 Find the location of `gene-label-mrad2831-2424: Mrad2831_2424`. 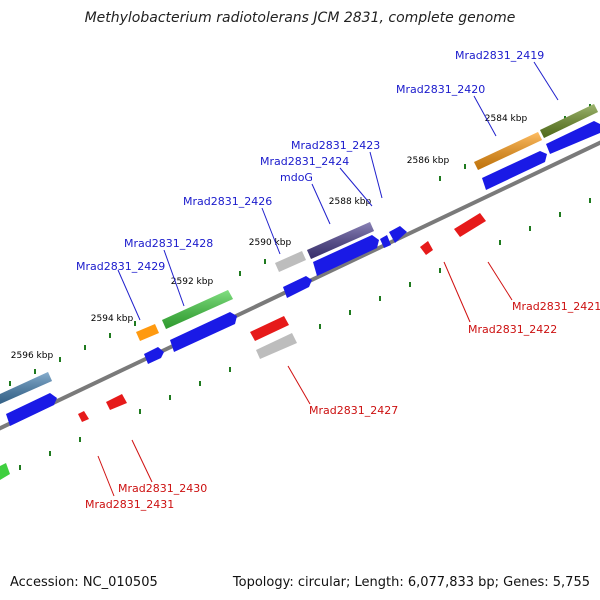

gene-label-mrad2831-2424: Mrad2831_2424 is located at coordinates (304, 161).